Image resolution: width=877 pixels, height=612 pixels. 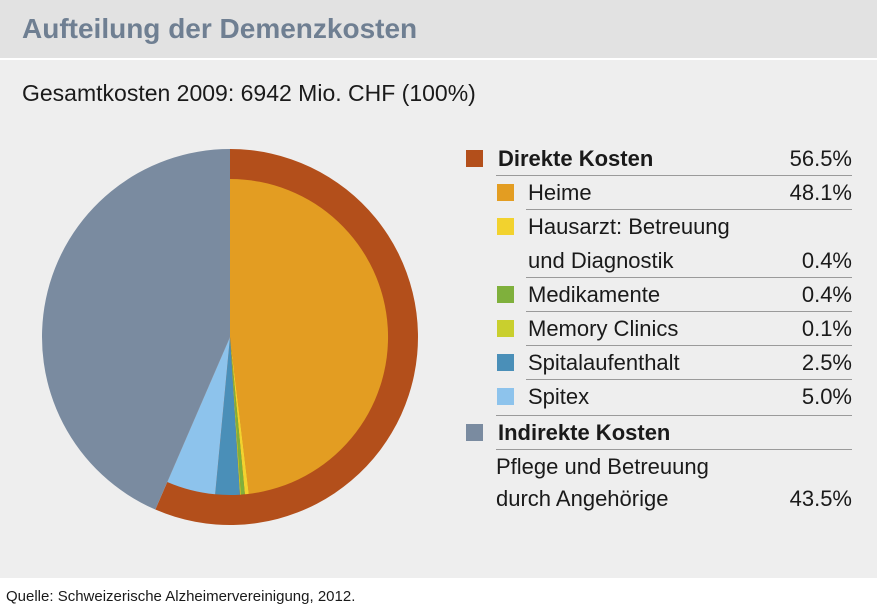 I want to click on pie-slice-spitex, so click(x=198, y=416).